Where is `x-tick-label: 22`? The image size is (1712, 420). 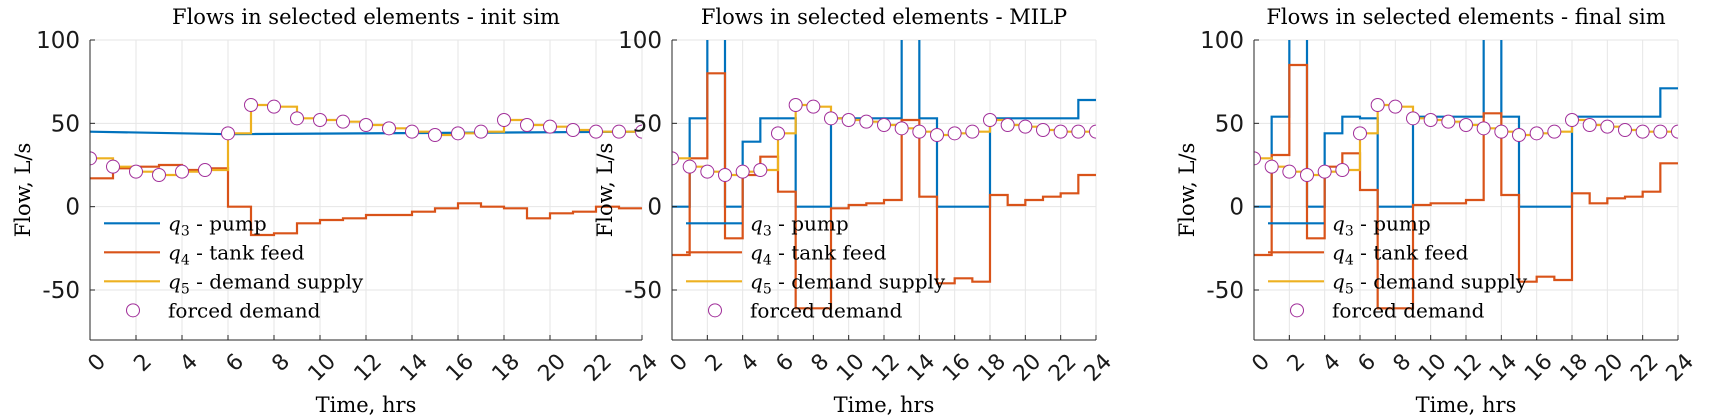
x-tick-label: 22 is located at coordinates (598, 367).